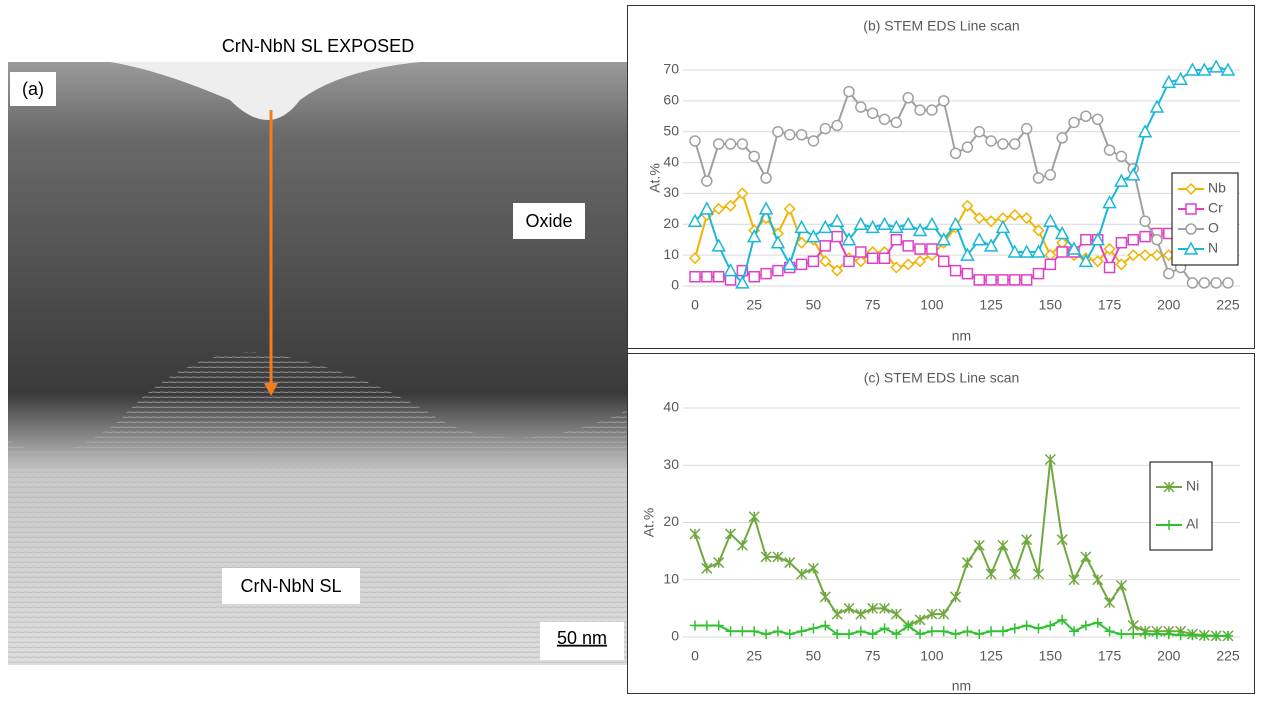 Image resolution: width=1262 pixels, height=704 pixels. Describe the element at coordinates (695, 305) in the screenshot. I see `x-tick-label: 0` at that location.